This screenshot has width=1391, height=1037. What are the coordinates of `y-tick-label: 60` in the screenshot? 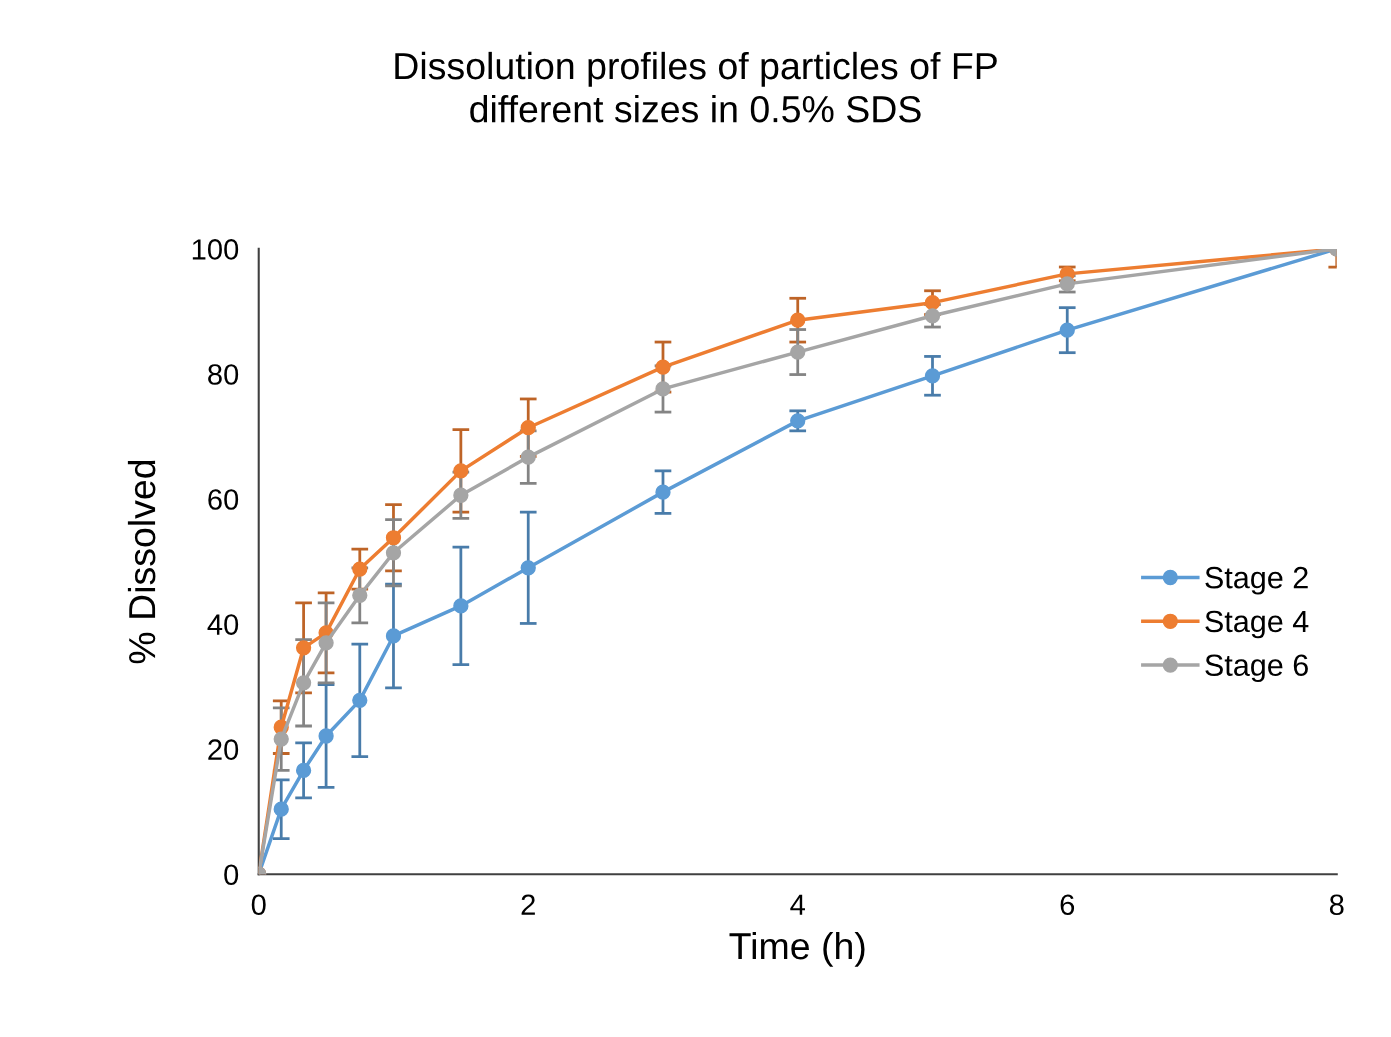 It's located at (223, 499).